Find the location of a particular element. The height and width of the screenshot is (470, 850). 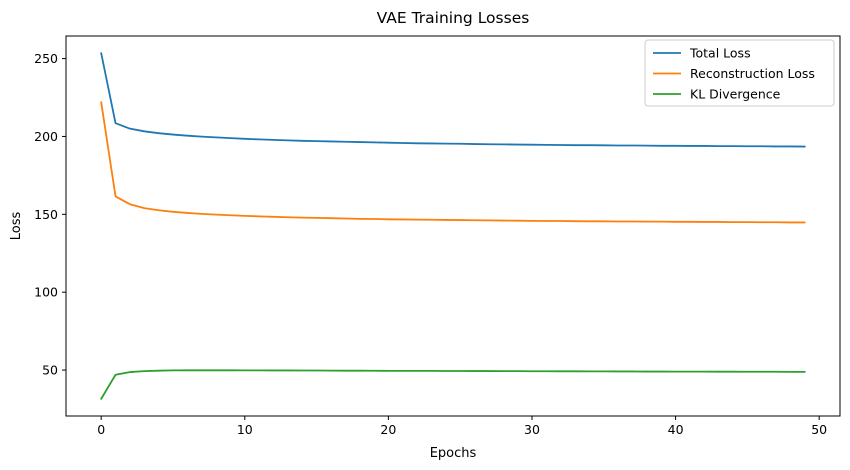

x-tick-label: 0 is located at coordinates (101, 429).